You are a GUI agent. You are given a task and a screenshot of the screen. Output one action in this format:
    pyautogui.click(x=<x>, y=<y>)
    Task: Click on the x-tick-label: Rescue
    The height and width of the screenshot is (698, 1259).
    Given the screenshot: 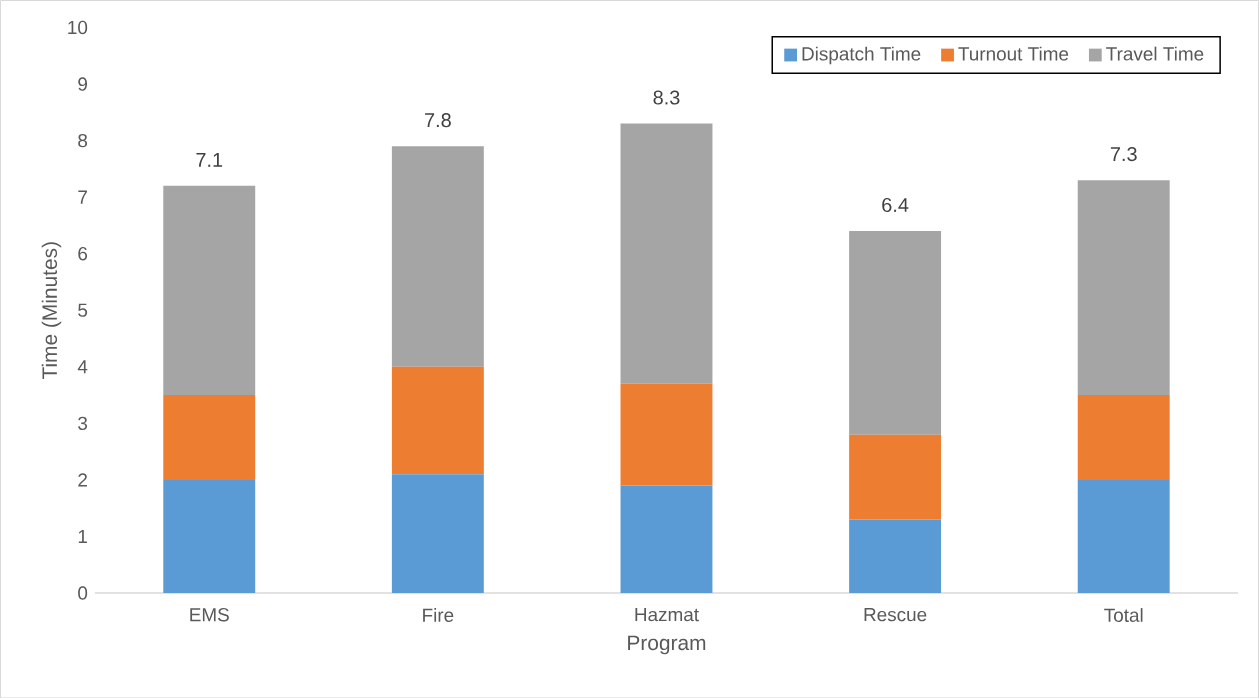 What is the action you would take?
    pyautogui.click(x=895, y=614)
    